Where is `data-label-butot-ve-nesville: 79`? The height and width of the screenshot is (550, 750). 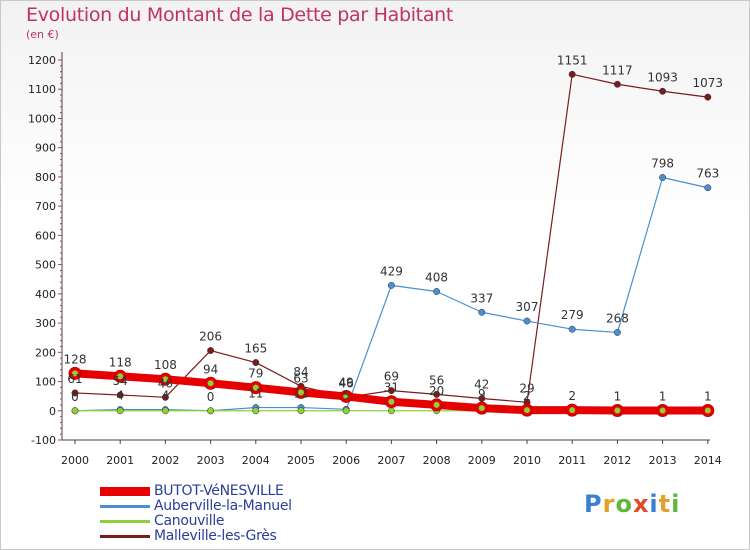 data-label-butot-ve-nesville: 79 is located at coordinates (255, 374).